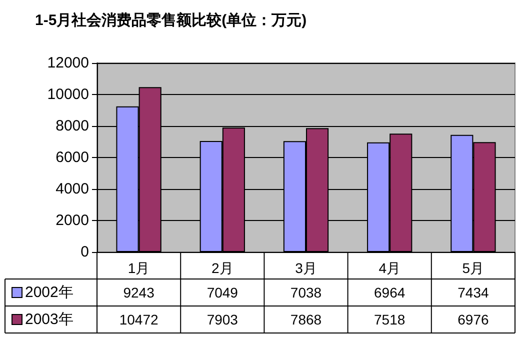 The height and width of the screenshot is (340, 524). I want to click on data-label: 7038, so click(306, 292).